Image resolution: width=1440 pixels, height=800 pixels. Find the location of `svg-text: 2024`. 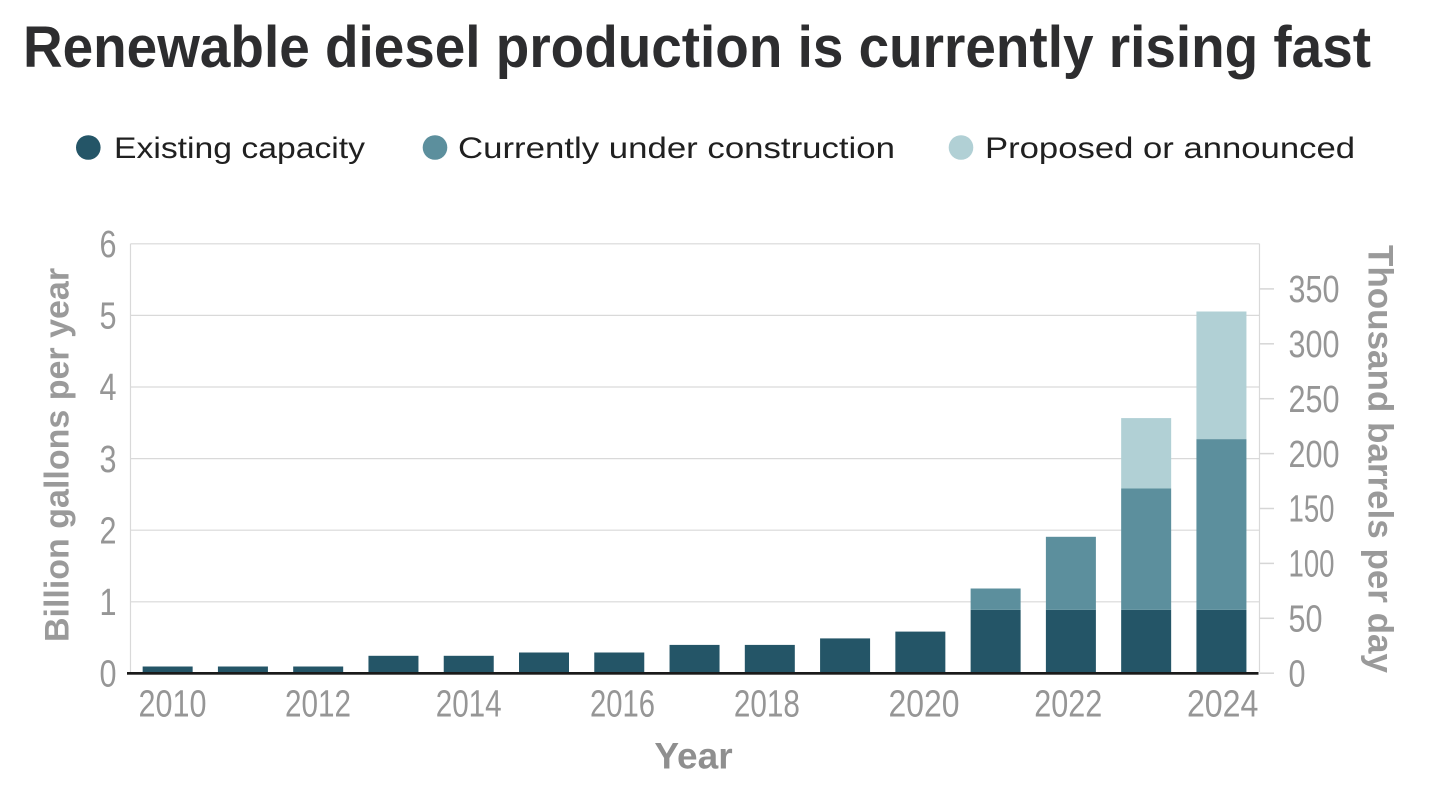

svg-text: 2024 is located at coordinates (1223, 705).